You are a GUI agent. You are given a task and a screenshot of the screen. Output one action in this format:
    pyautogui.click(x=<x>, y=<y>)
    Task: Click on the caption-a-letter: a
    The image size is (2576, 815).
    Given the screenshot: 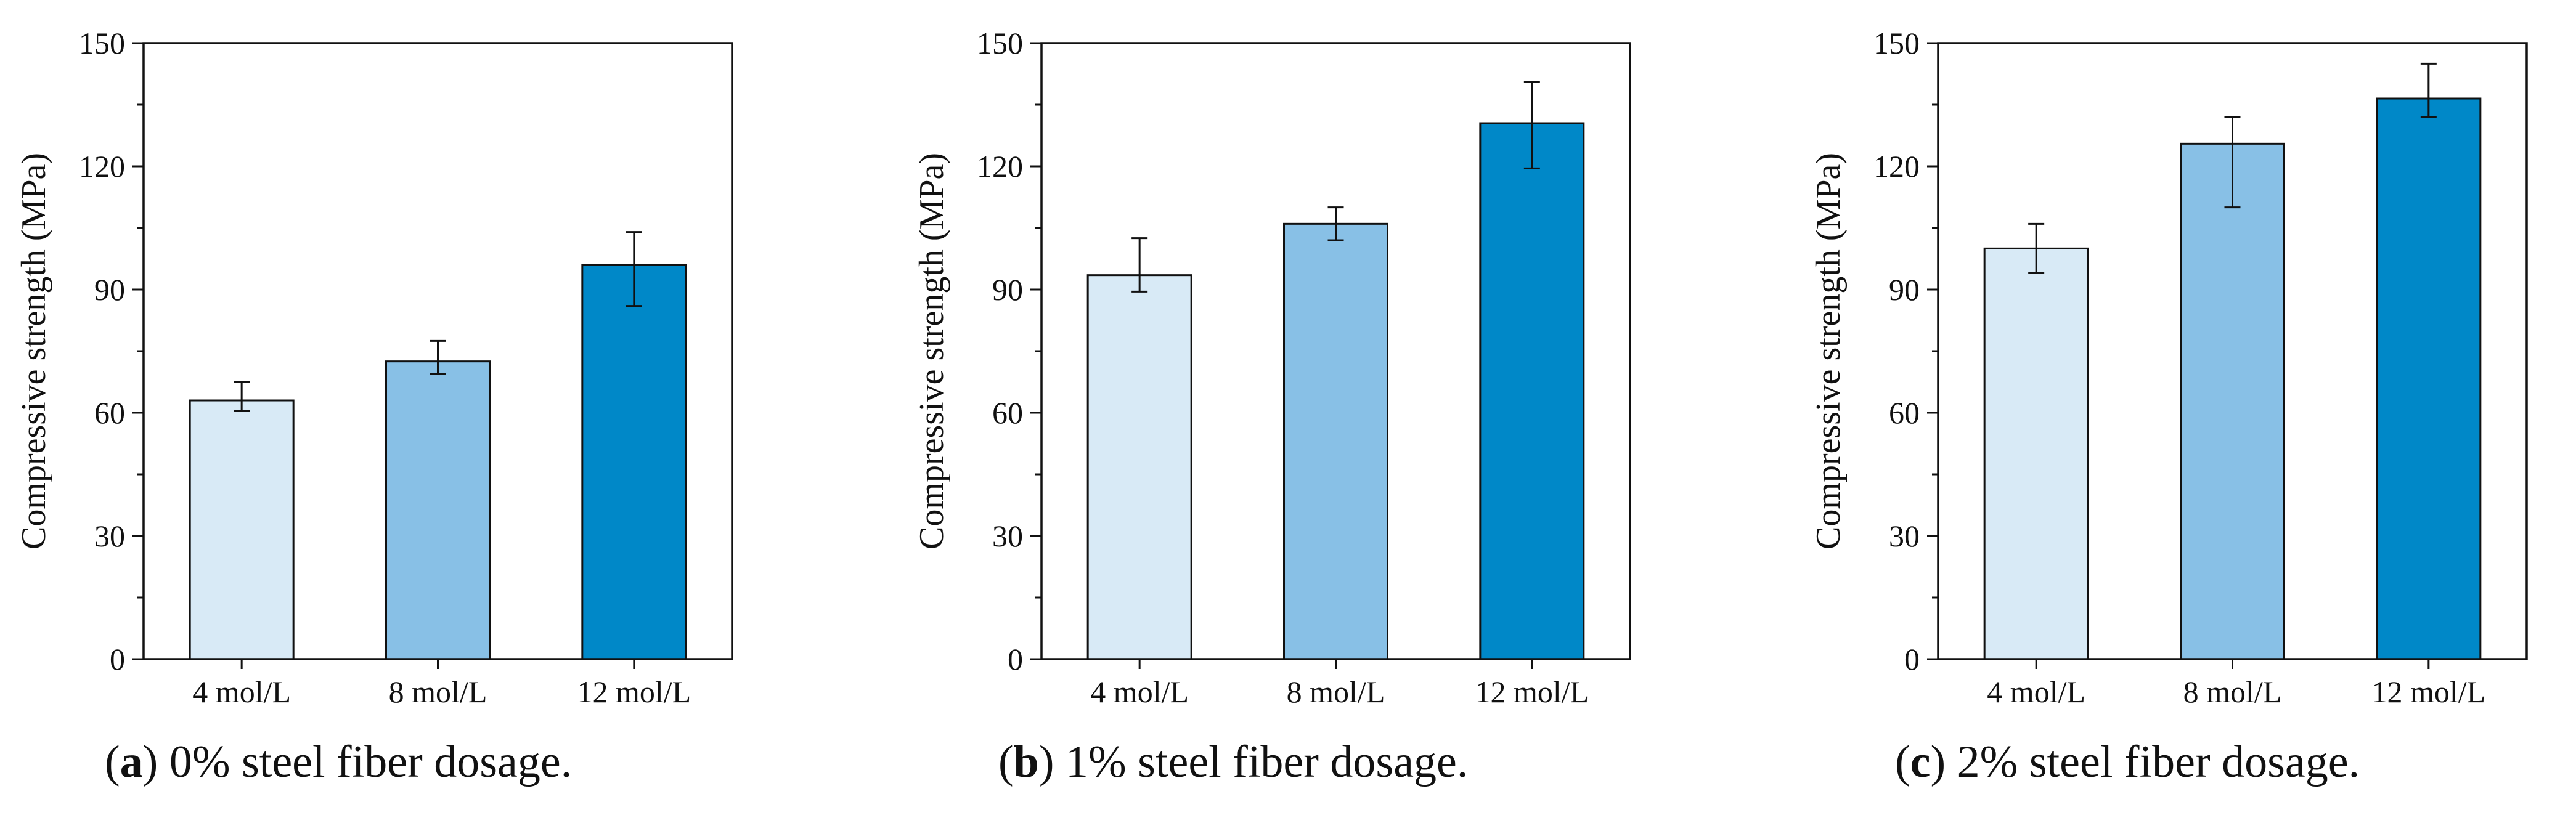 What is the action you would take?
    pyautogui.click(x=131, y=762)
    